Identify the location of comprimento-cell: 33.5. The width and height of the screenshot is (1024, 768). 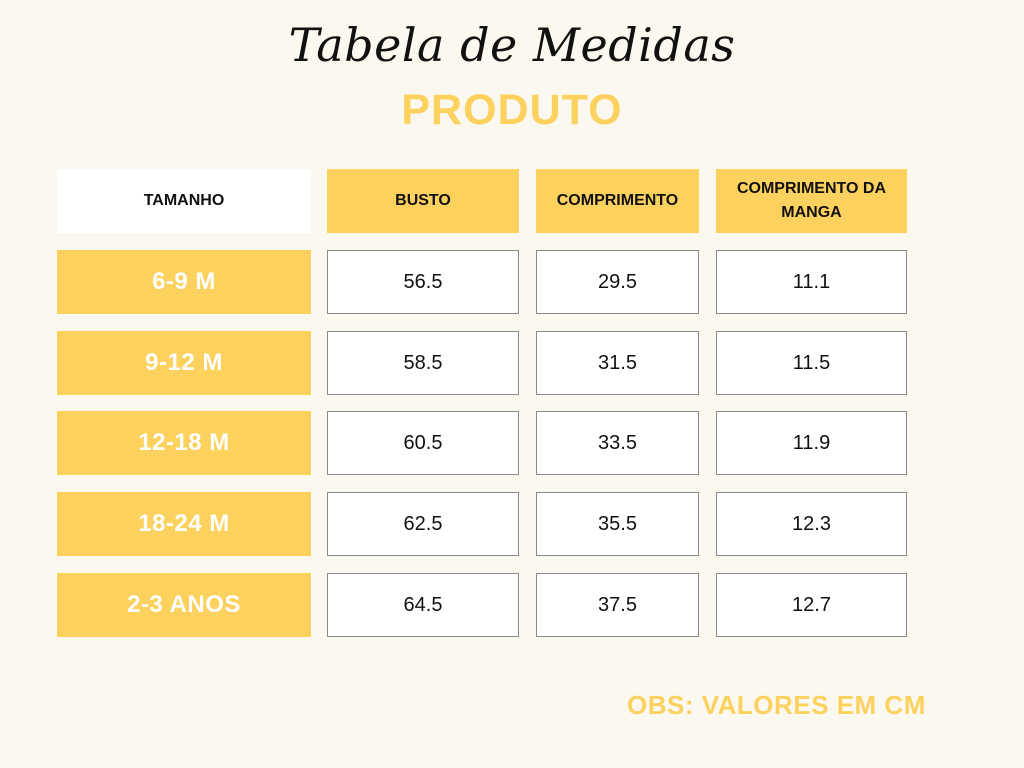
(617, 443).